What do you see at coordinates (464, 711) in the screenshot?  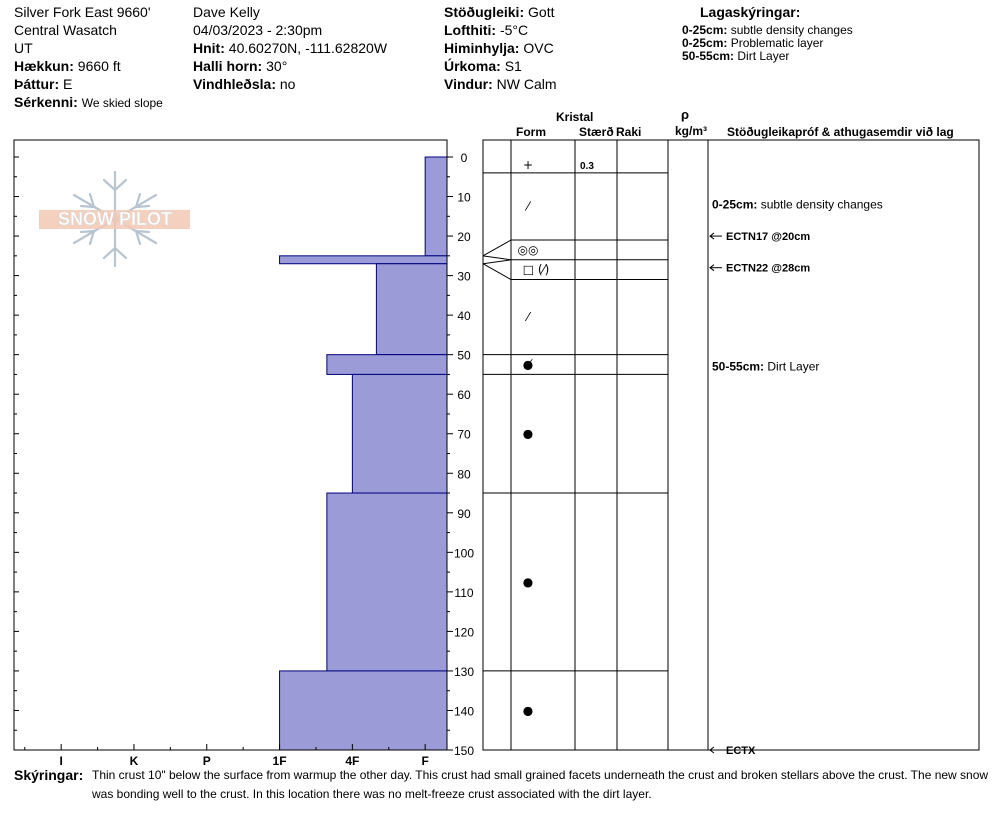 I see `depth-label: 140` at bounding box center [464, 711].